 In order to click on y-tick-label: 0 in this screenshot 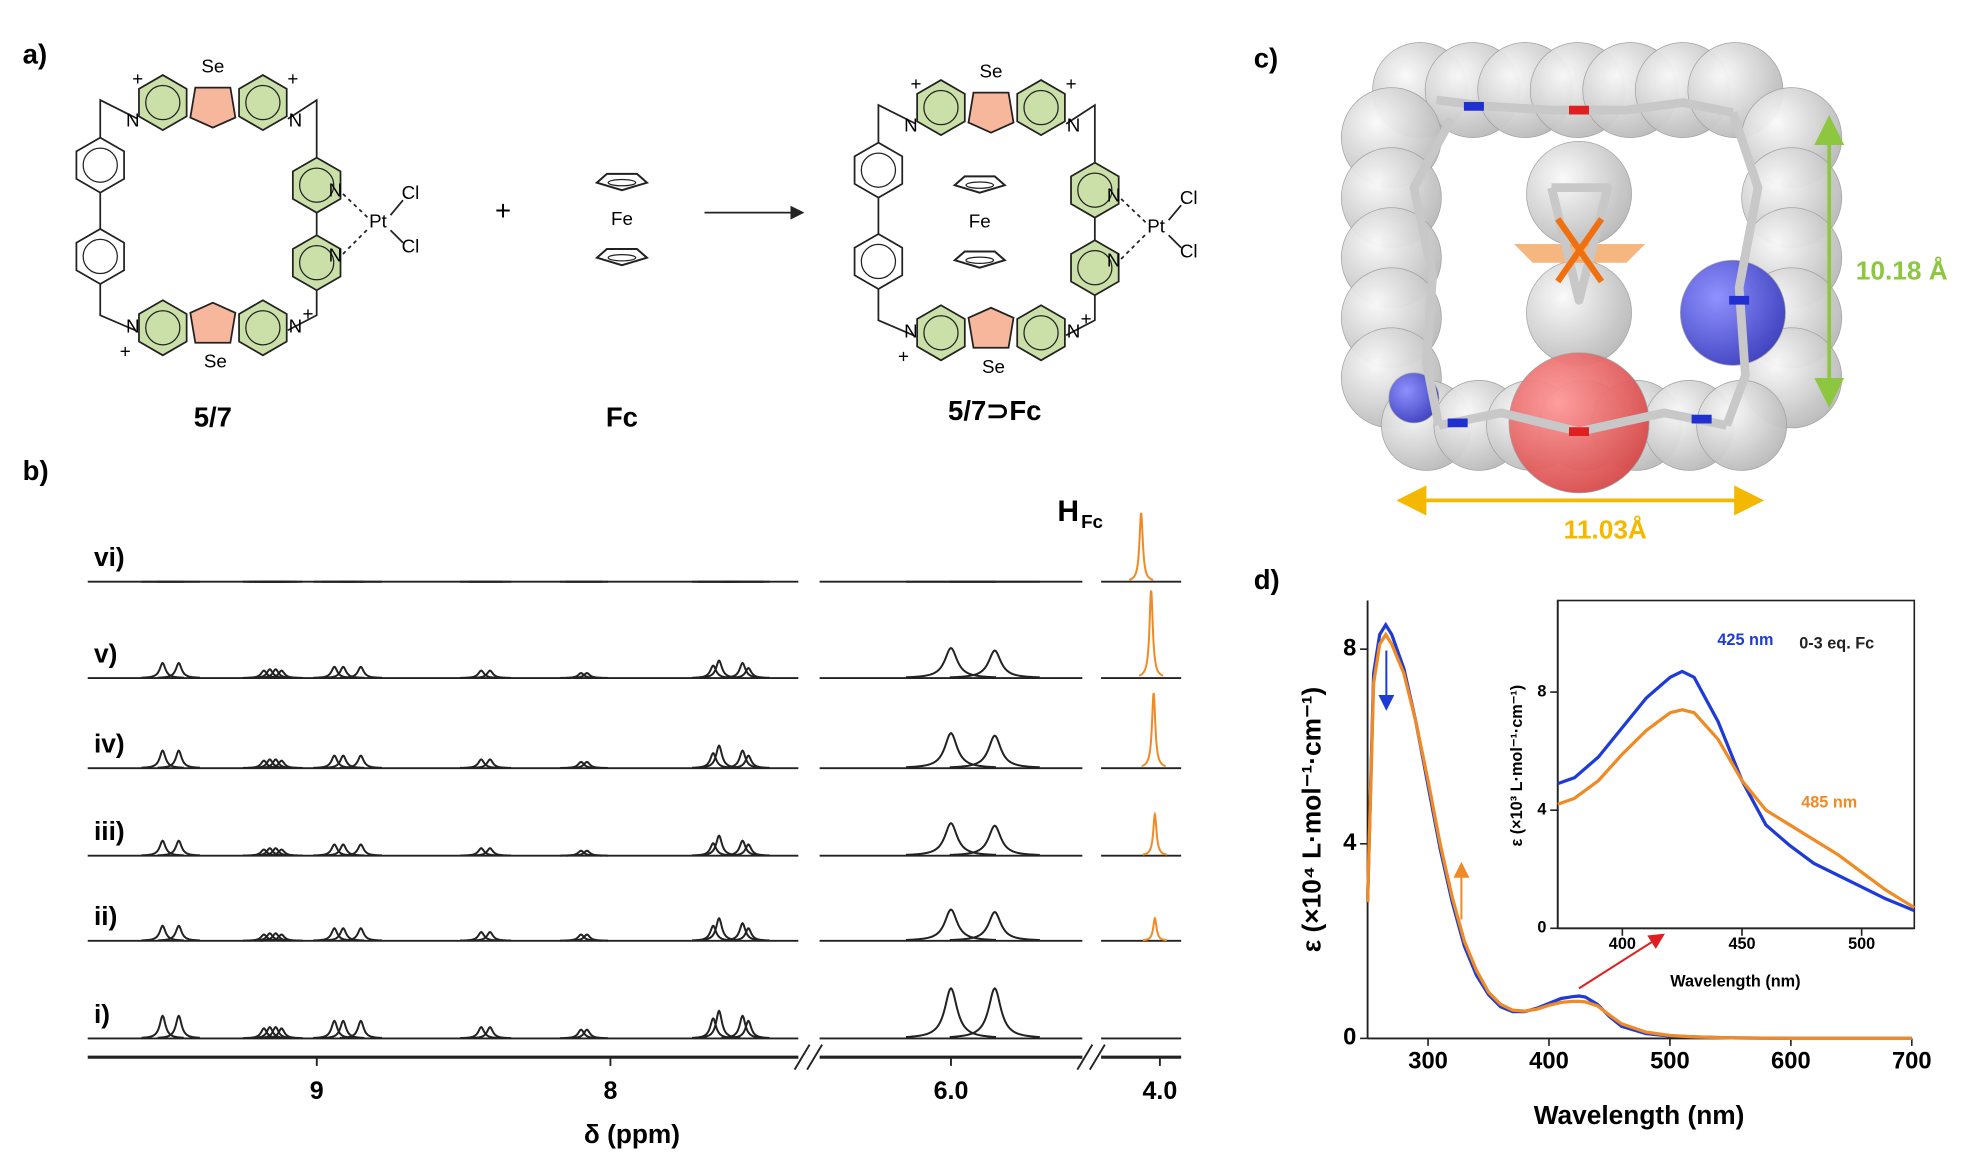, I will do `click(1349, 1037)`.